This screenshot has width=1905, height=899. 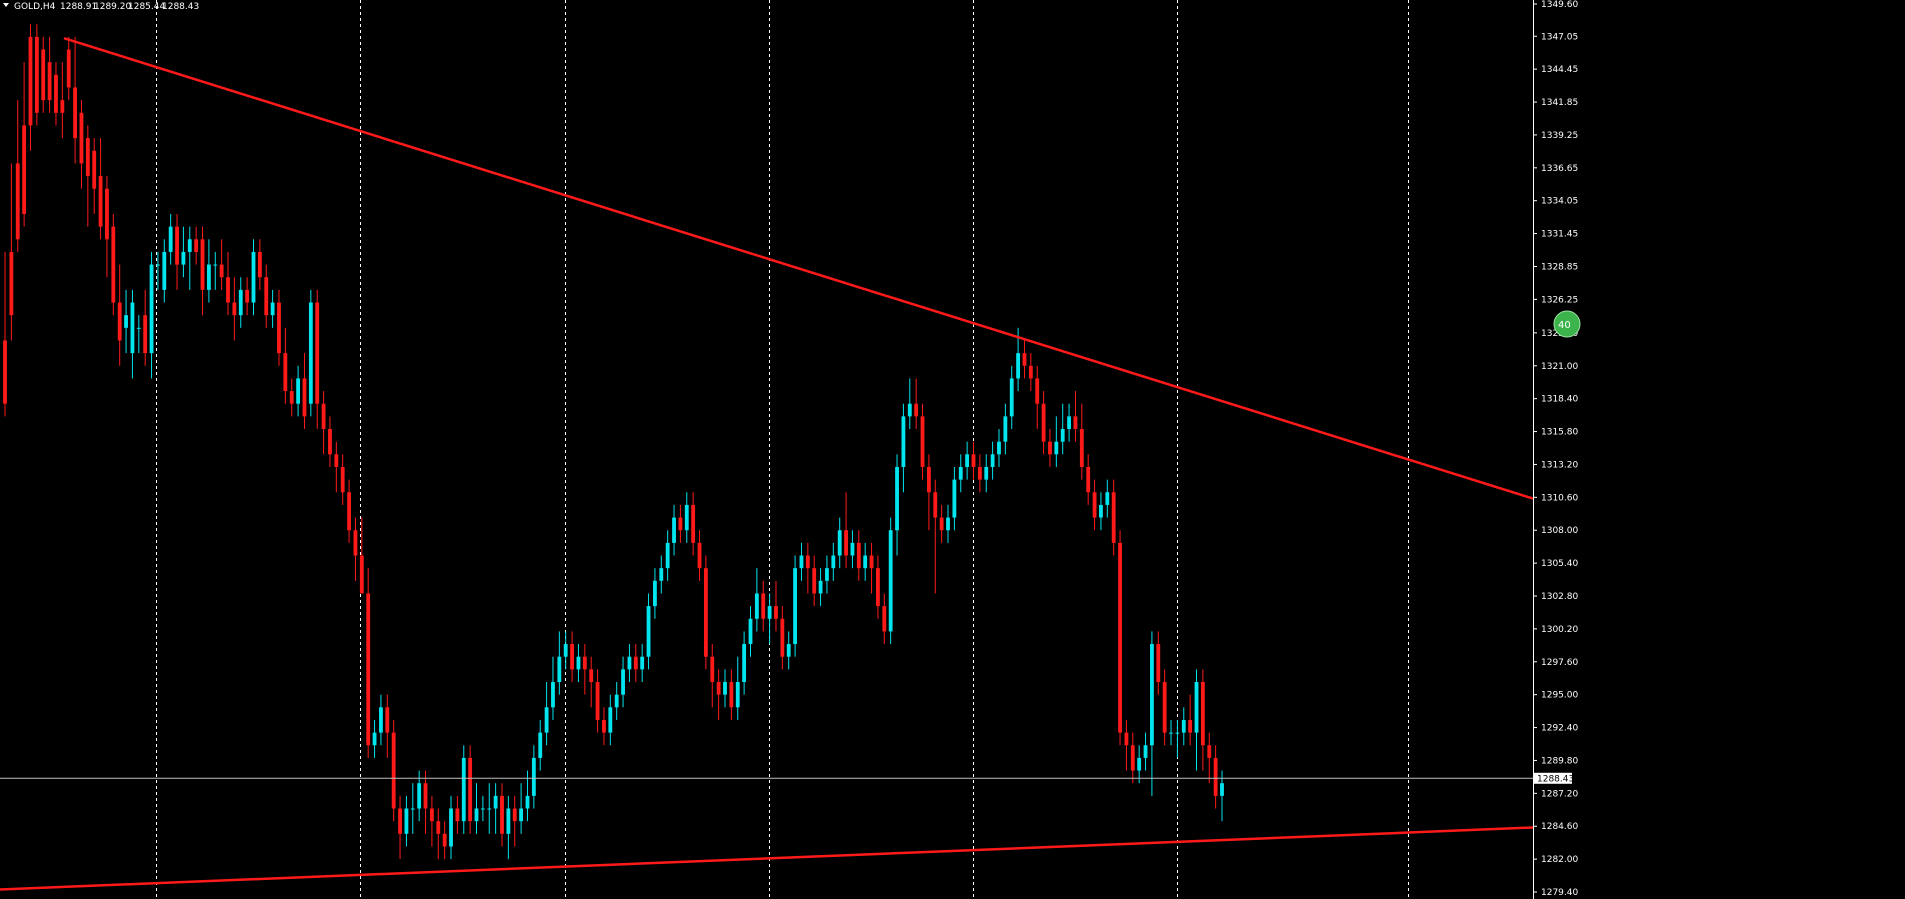 What do you see at coordinates (1559, 630) in the screenshot?
I see `y-tick-label: 1300.20` at bounding box center [1559, 630].